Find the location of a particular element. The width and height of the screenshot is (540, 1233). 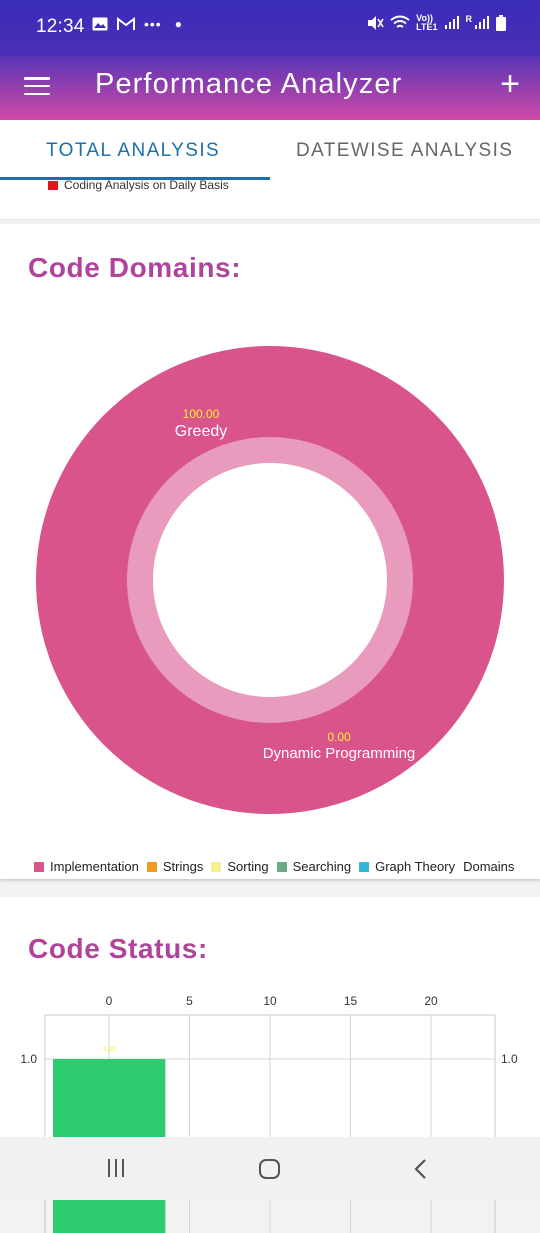

tab-datewise-analysis: DATEWISE ANALYSIS is located at coordinates (405, 150).